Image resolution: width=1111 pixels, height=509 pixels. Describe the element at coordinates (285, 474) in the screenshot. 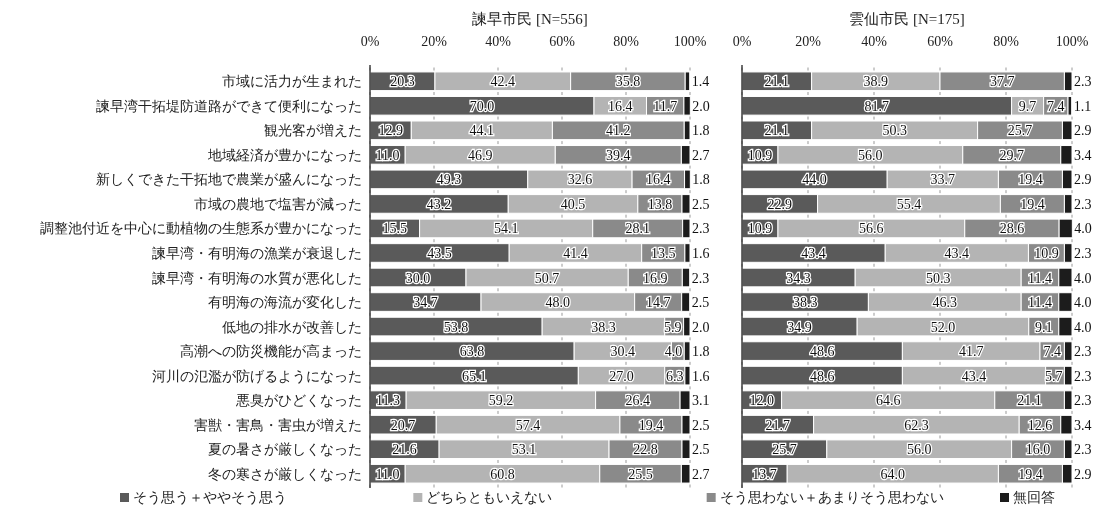

I see `y-tick-label: 冬の寒さが厳しくなった` at that location.